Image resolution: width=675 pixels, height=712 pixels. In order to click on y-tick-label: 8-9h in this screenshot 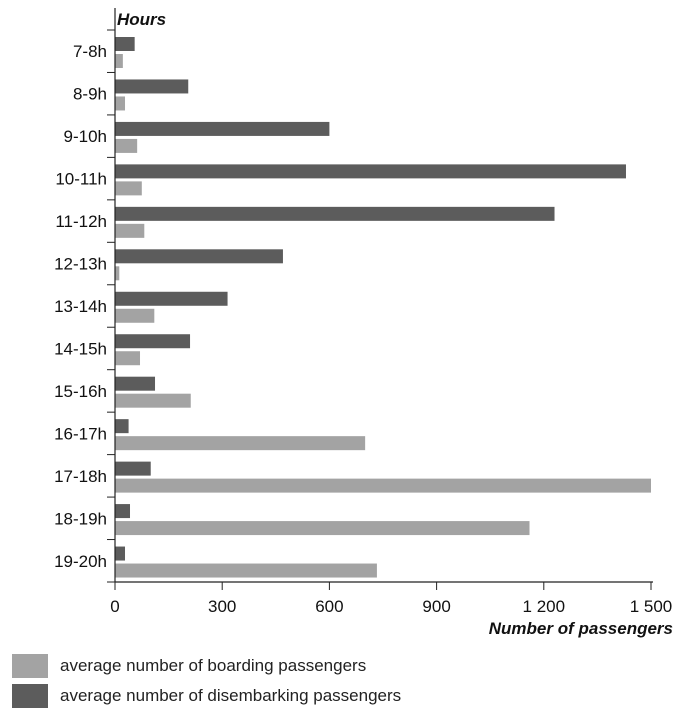, I will do `click(90, 94)`.